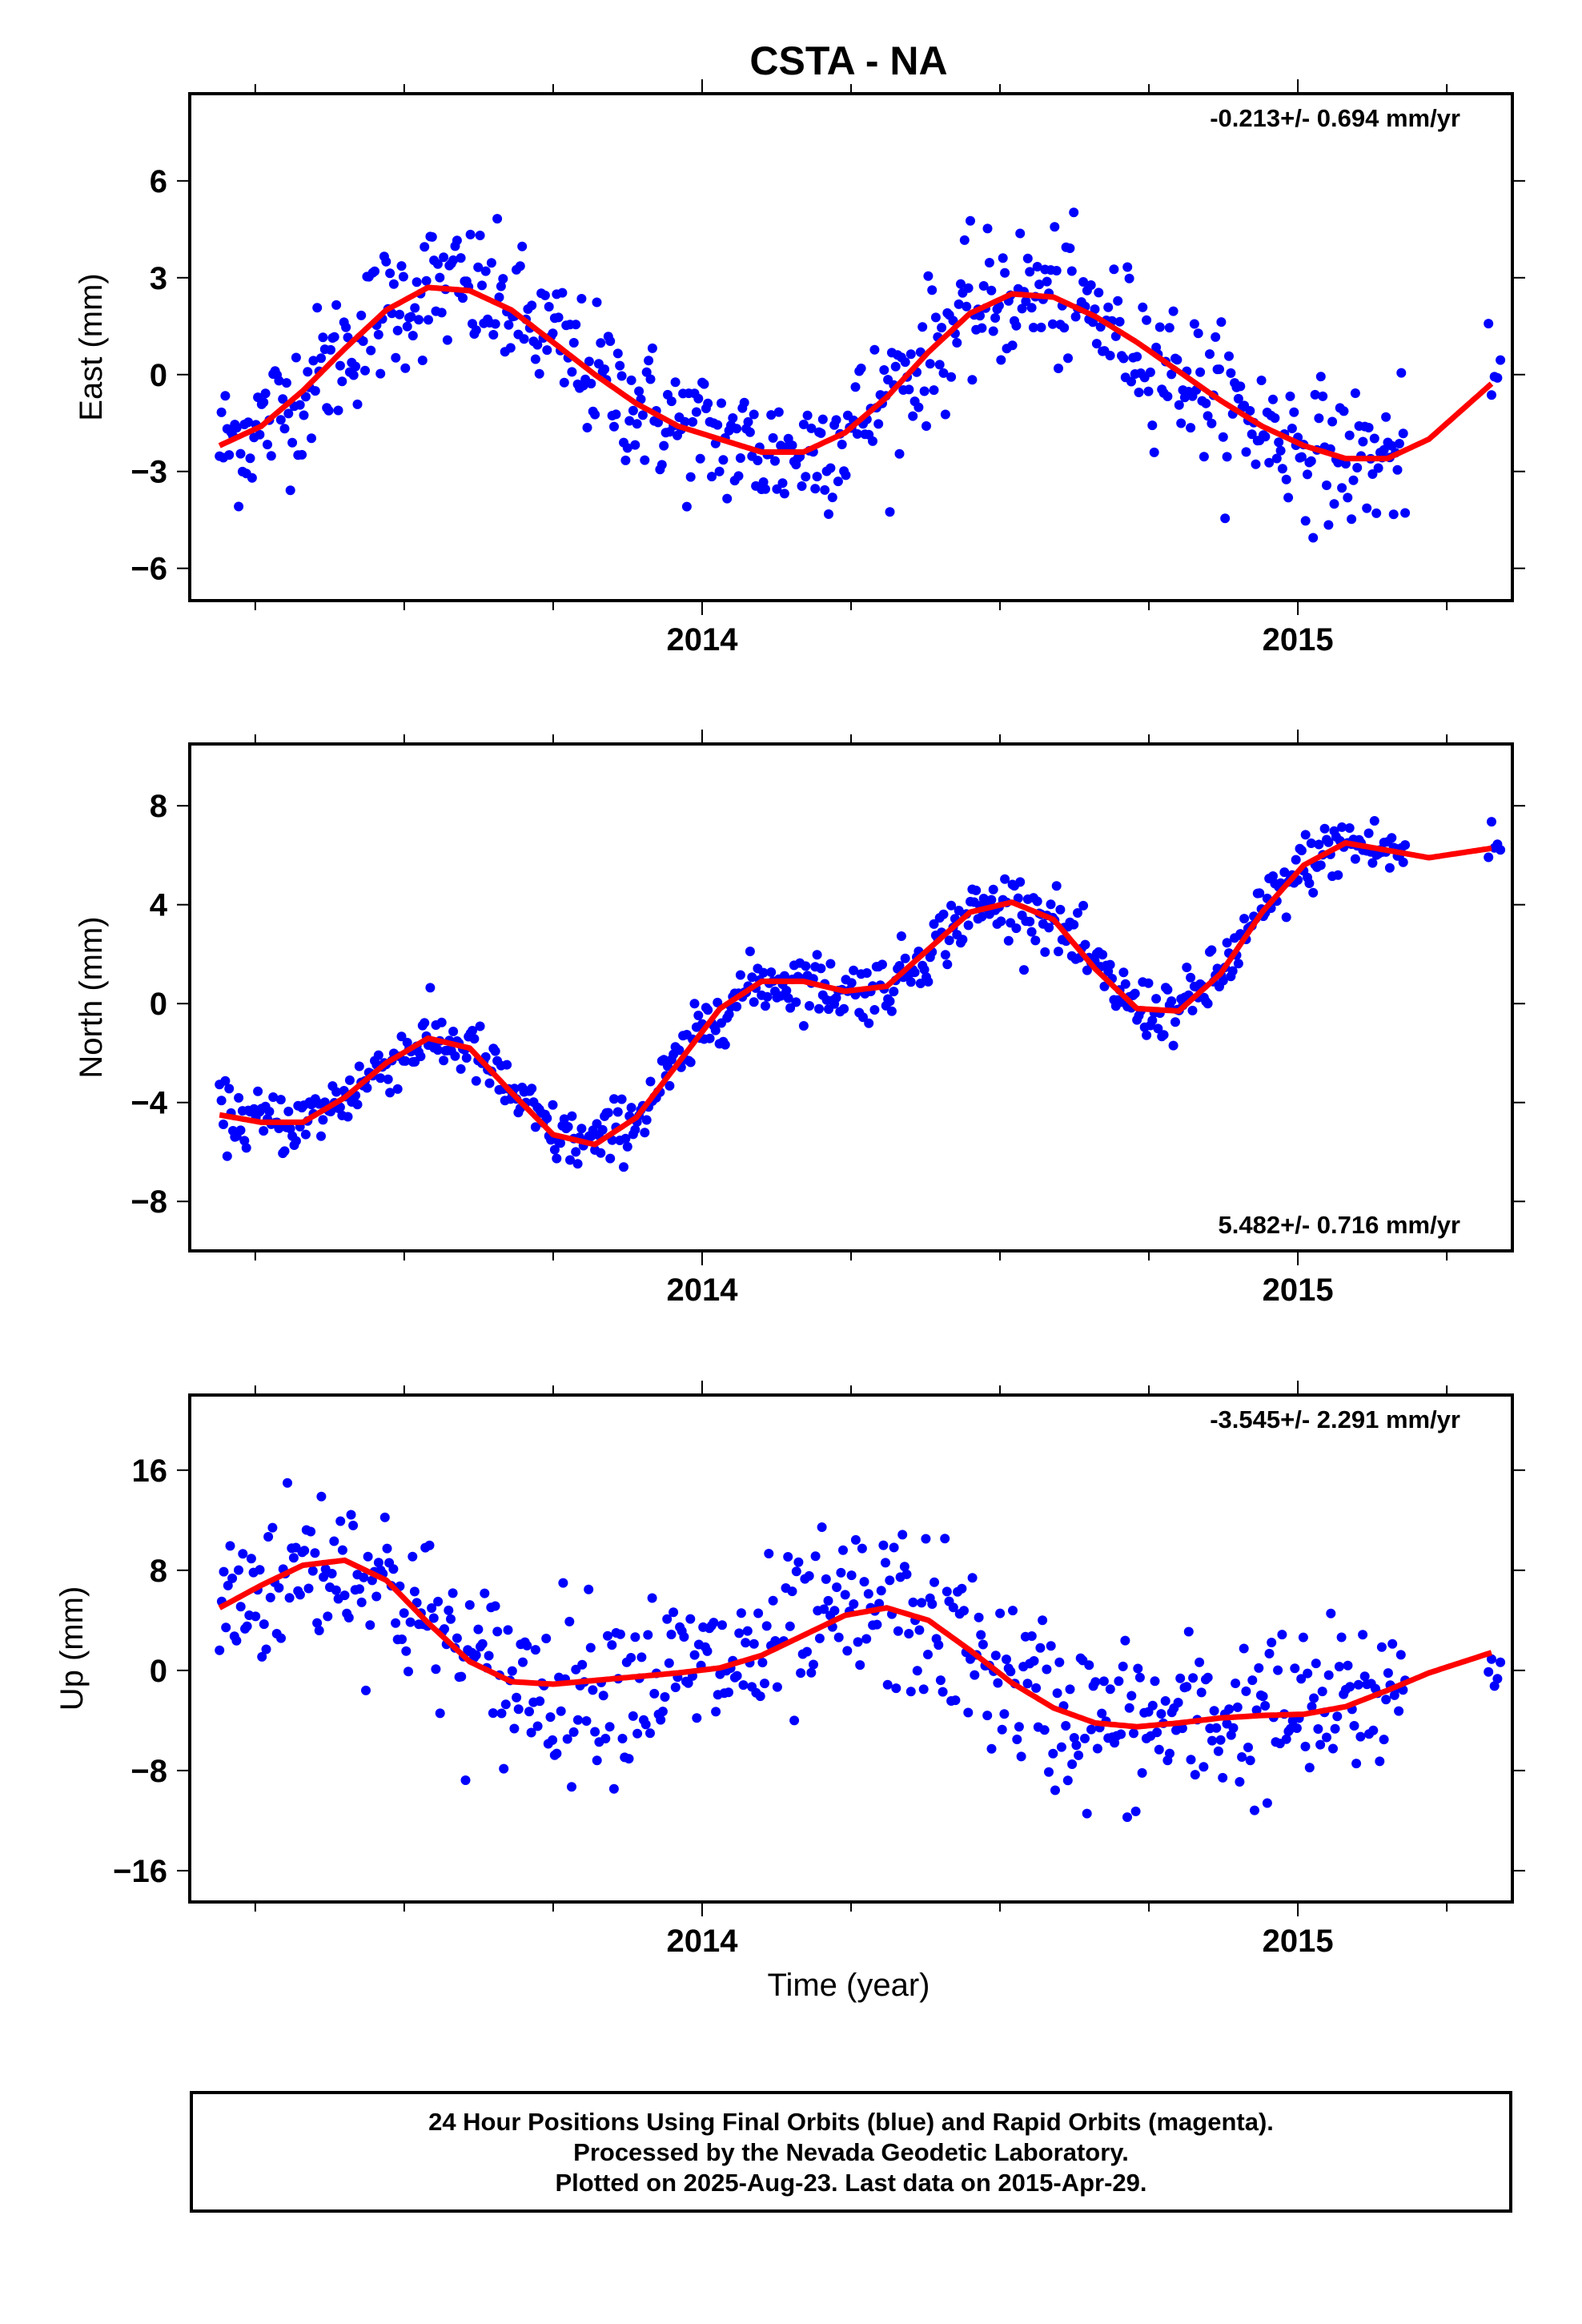 The width and height of the screenshot is (1582, 2324). I want to click on up-observations, so click(860, 1650).